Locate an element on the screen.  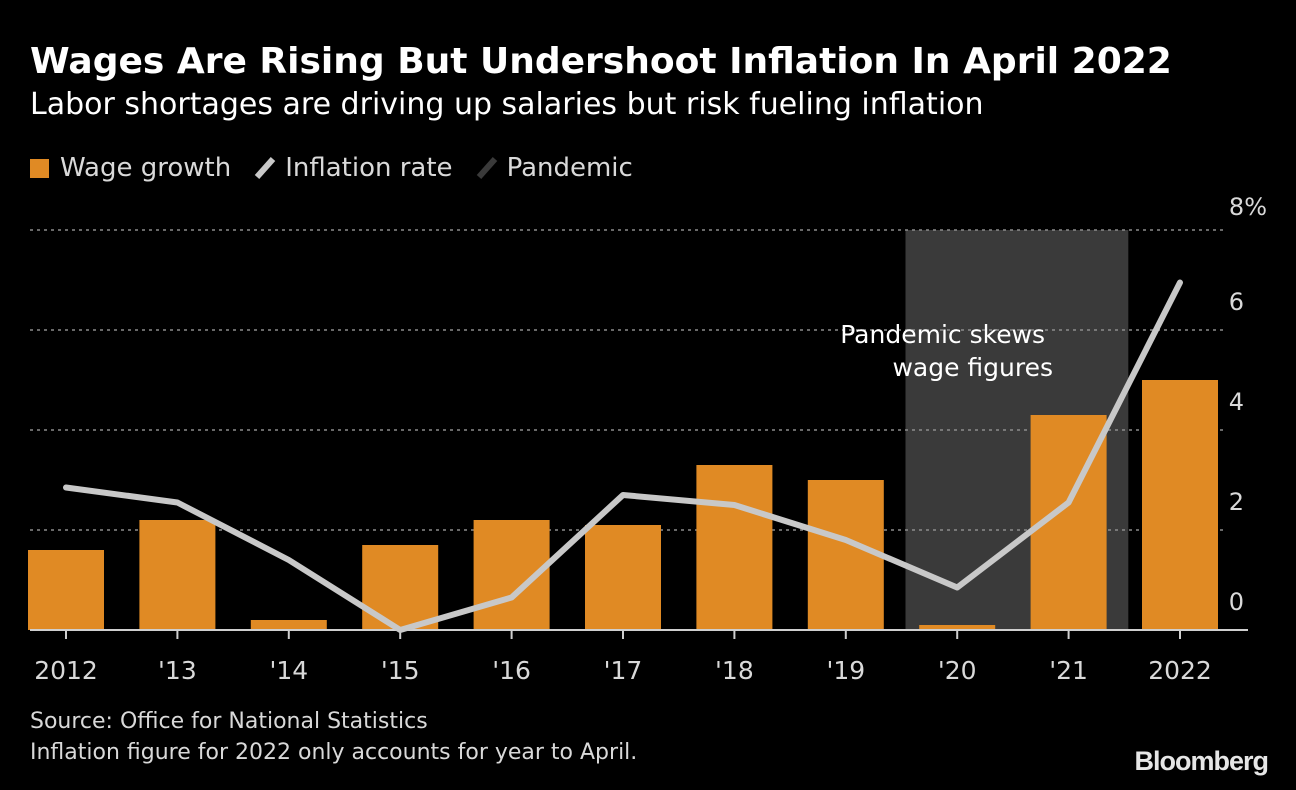
x-axis-labels: 2012 '13 '14 '15 '16 '17 '18 '19 '20 '21 2022 is located at coordinates (623, 670).